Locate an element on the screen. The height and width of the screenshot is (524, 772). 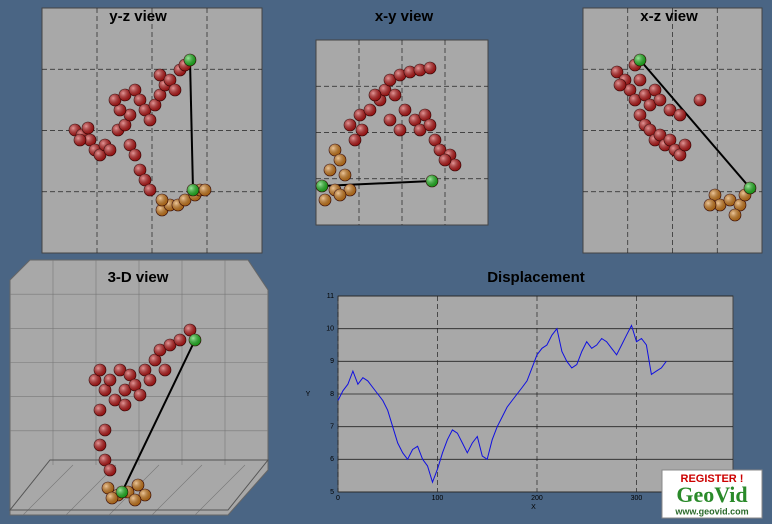
y-axis-label: Y is located at coordinates (308, 394).